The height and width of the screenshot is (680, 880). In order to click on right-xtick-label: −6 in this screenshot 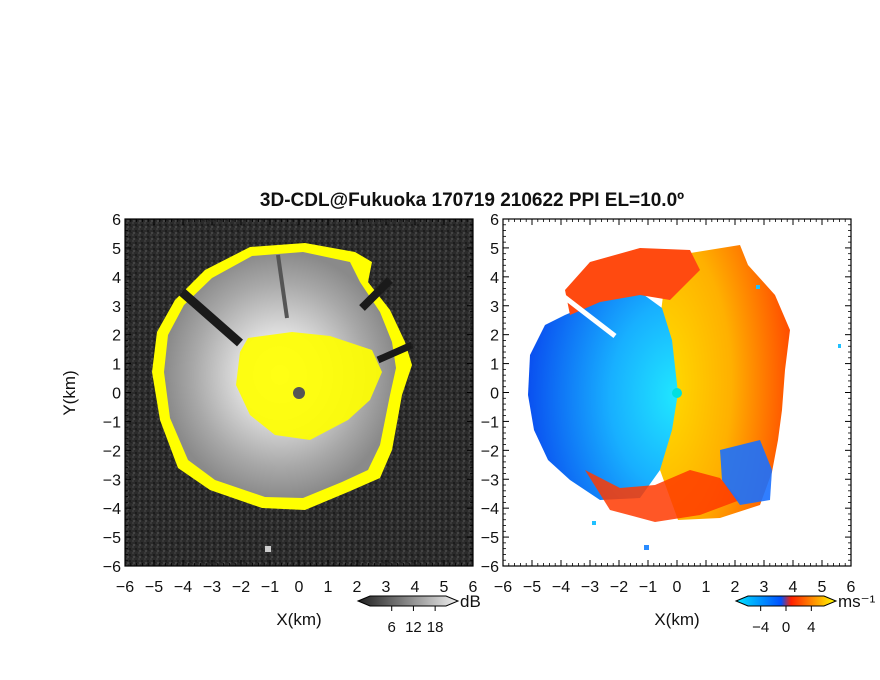, I will do `click(503, 587)`.